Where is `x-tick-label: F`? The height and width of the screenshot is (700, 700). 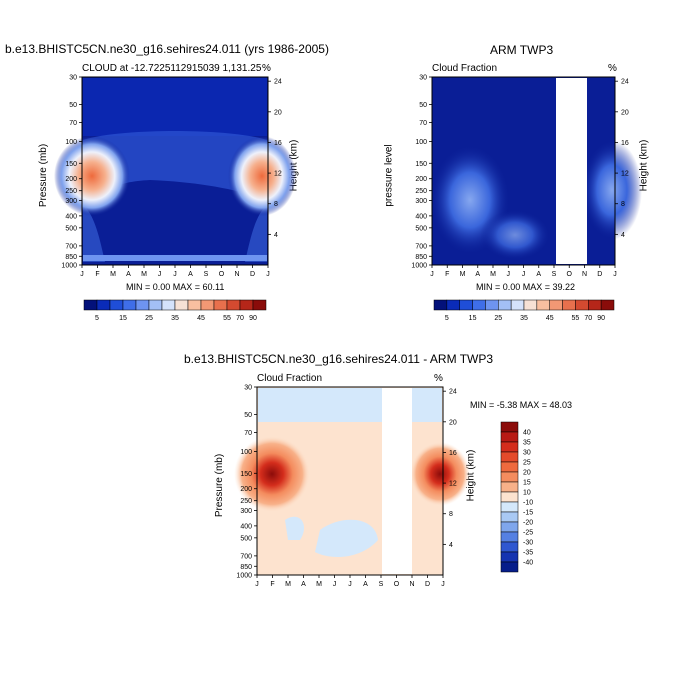 x-tick-label: F is located at coordinates (447, 274).